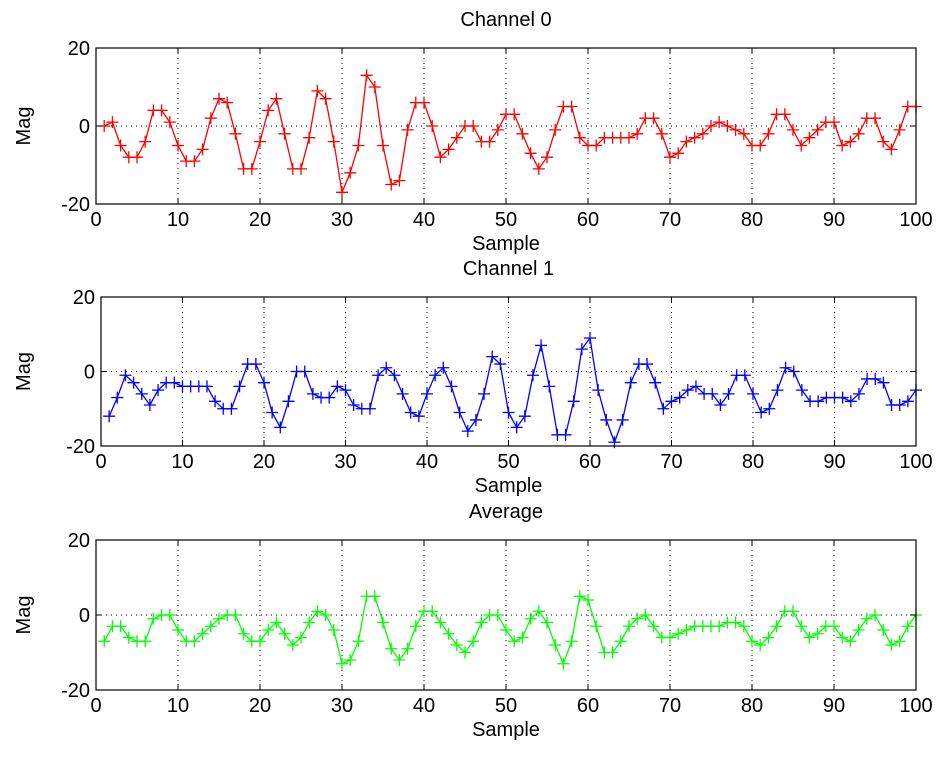  What do you see at coordinates (342, 220) in the screenshot?
I see `x-tick-label: 30` at bounding box center [342, 220].